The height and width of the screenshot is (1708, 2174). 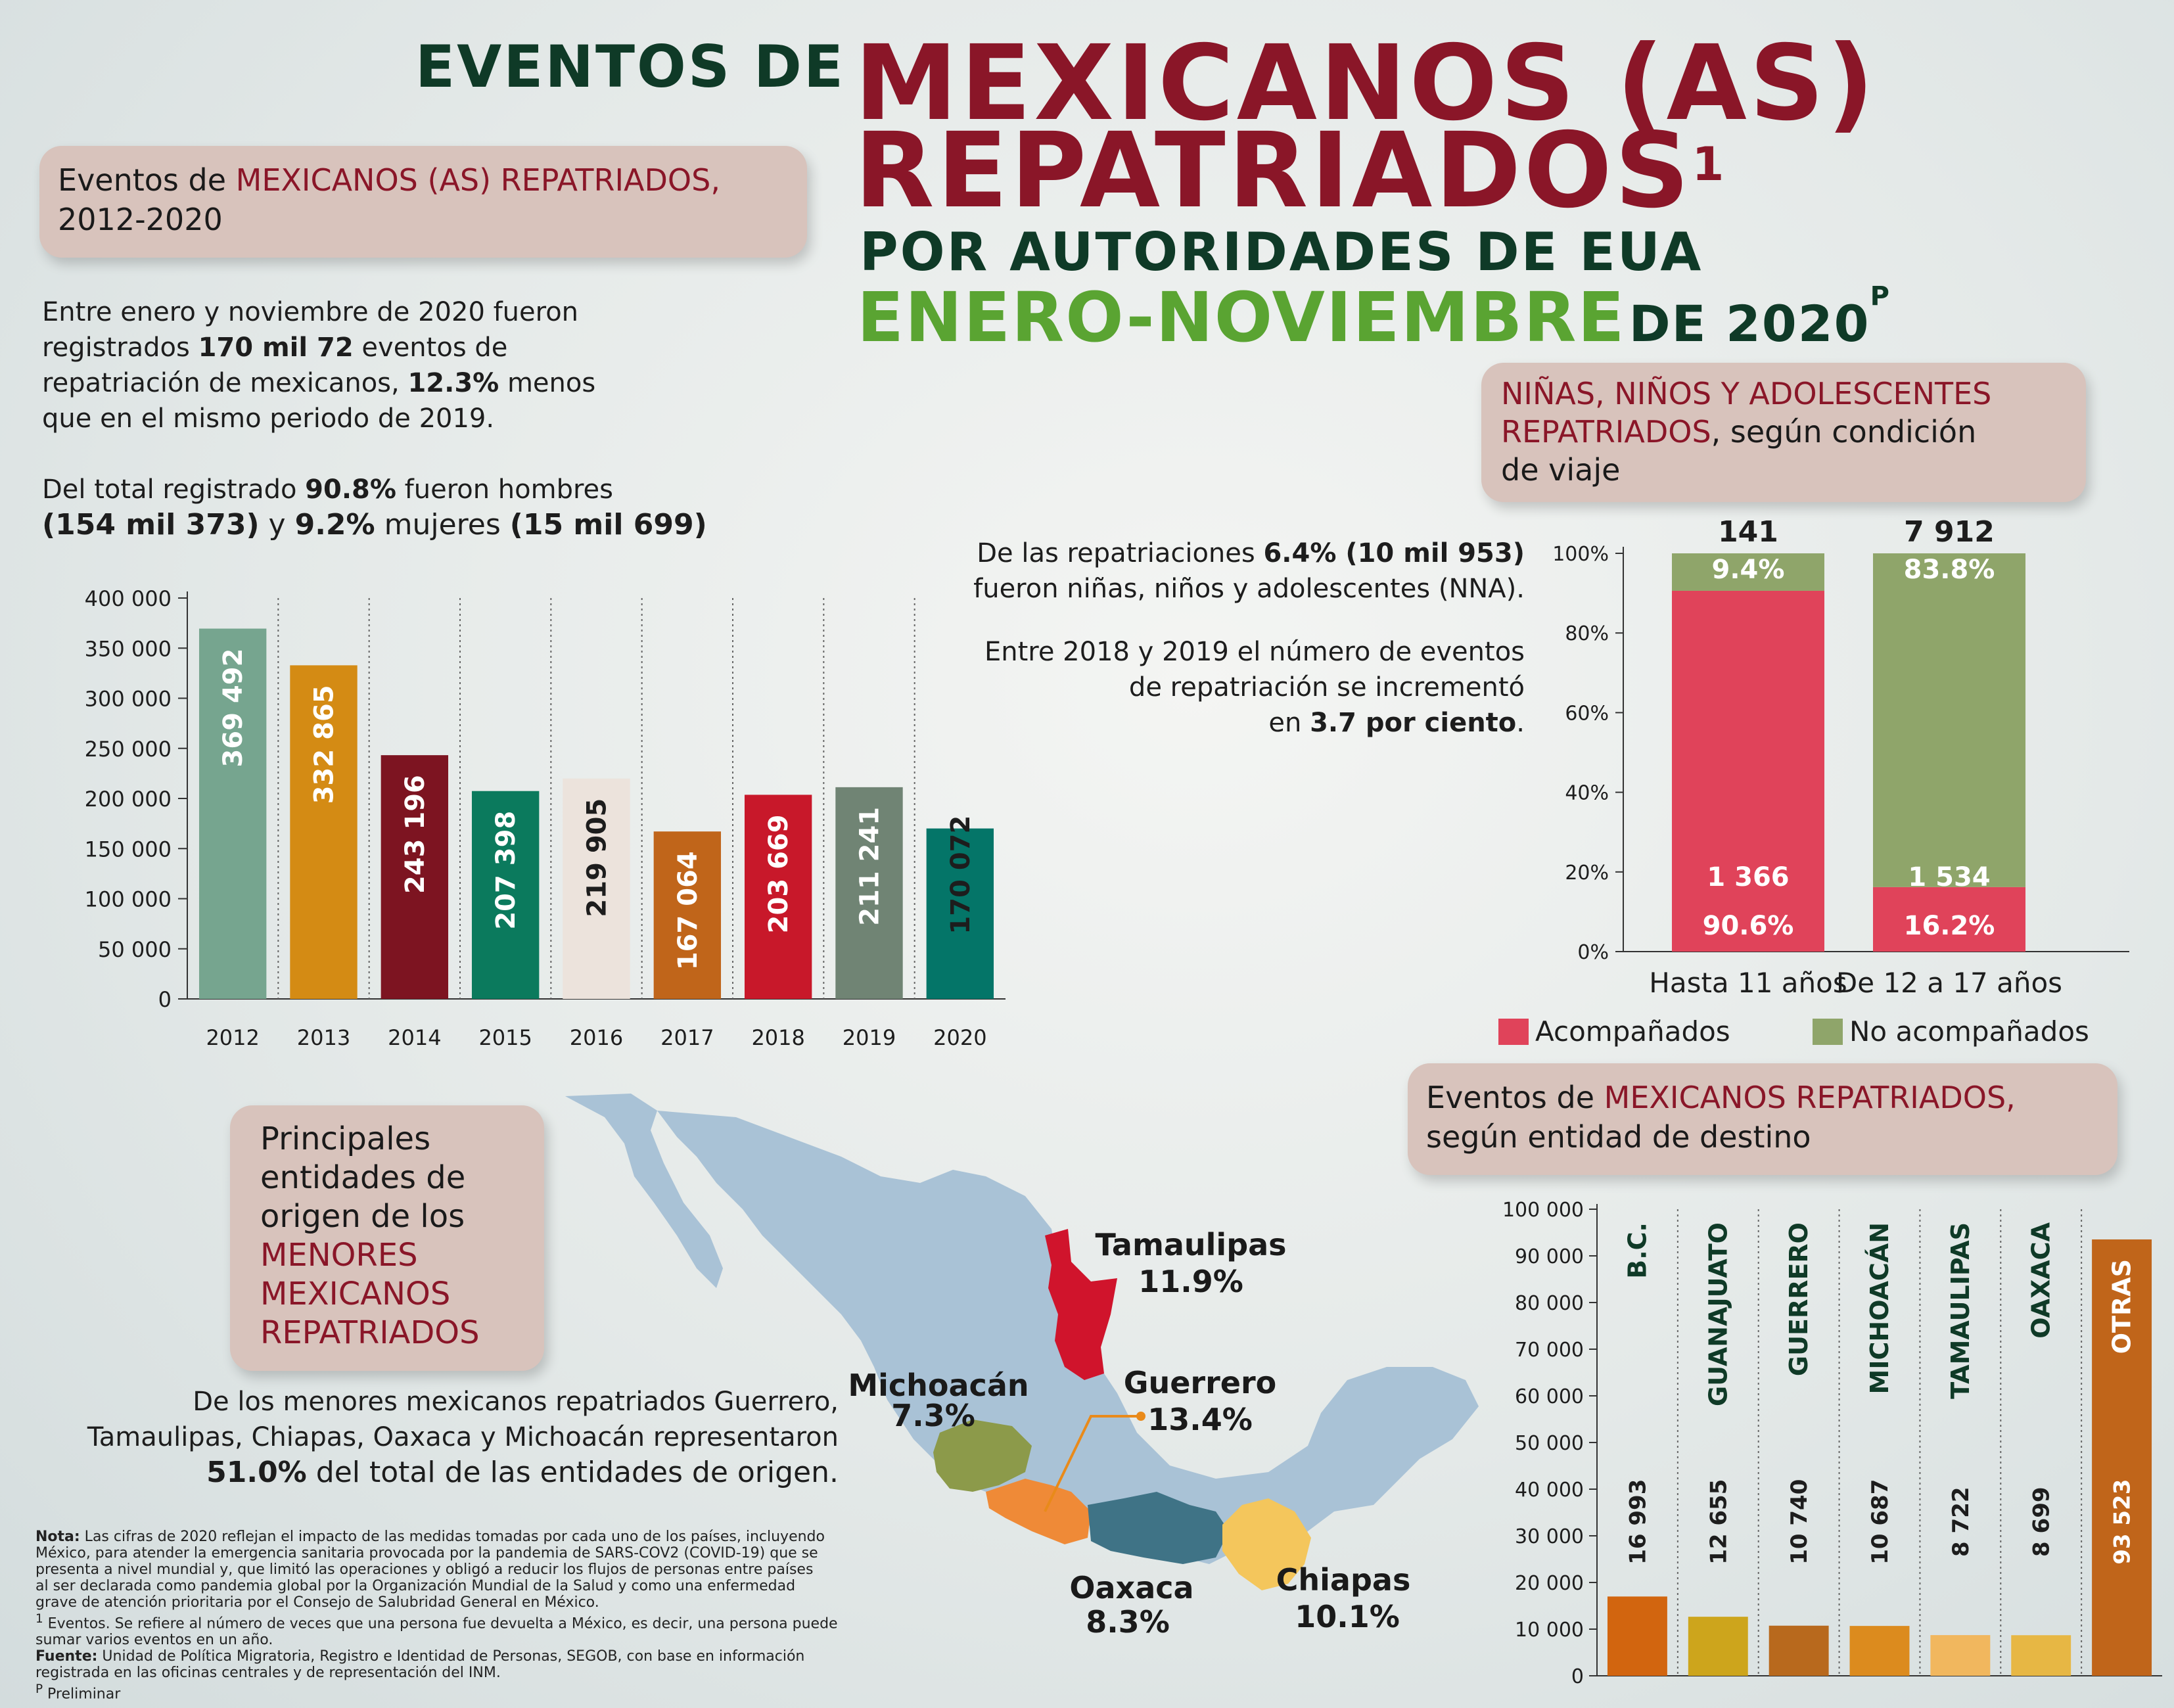 I want to click on map-label-oaxaca: Oaxaca 8.3%, so click(x=1131, y=1605).